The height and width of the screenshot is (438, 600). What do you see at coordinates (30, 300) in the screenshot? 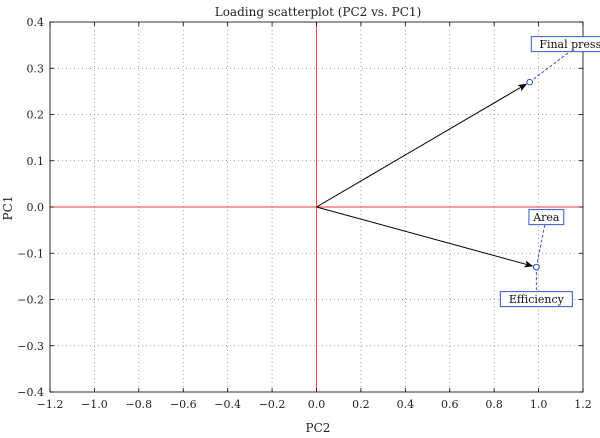
I see `y-tick-label: −0.2` at bounding box center [30, 300].